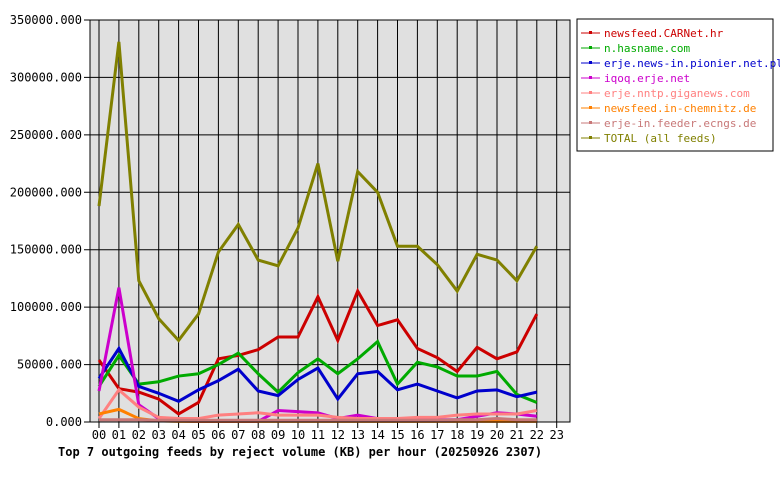 The height and width of the screenshot is (484, 780). I want to click on legend-entry: TOTAL (all feeds), so click(649, 138).